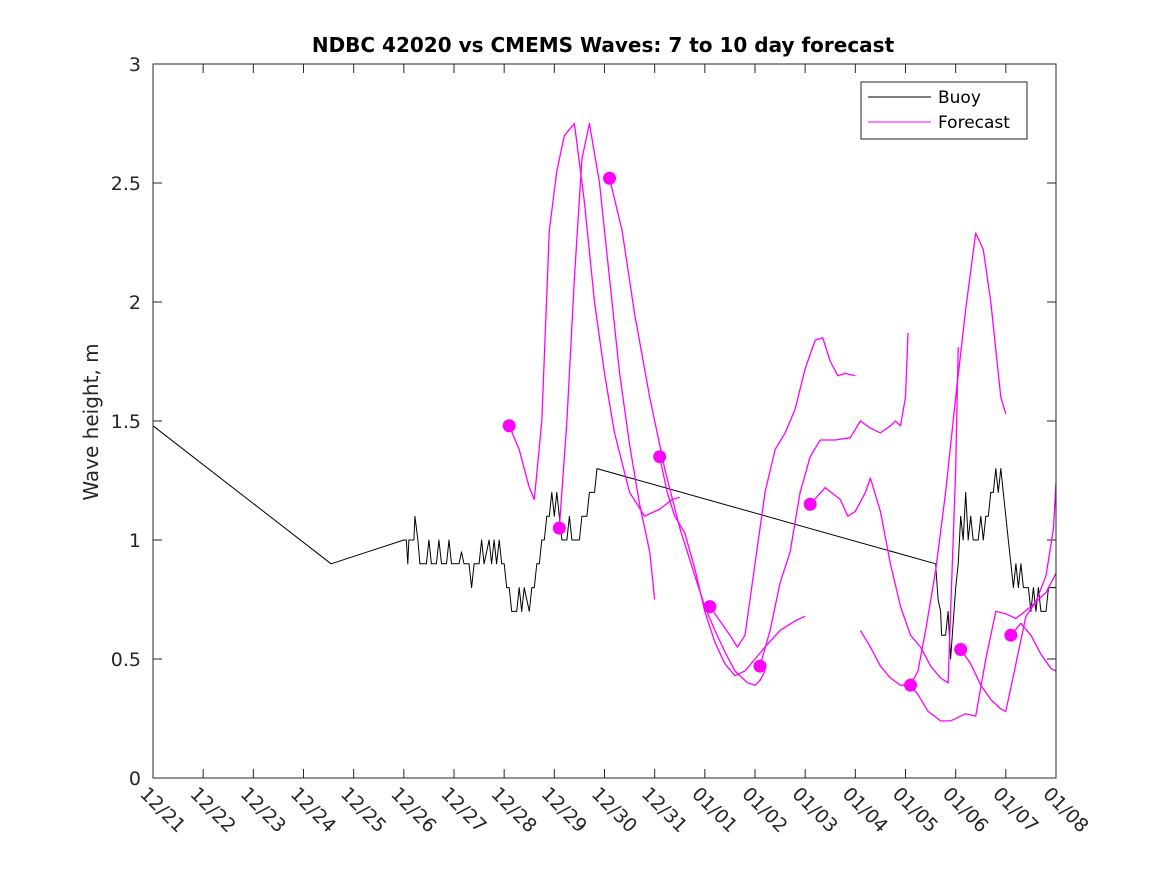 The width and height of the screenshot is (1167, 875). I want to click on legend: Buoy Forecast, so click(944, 110).